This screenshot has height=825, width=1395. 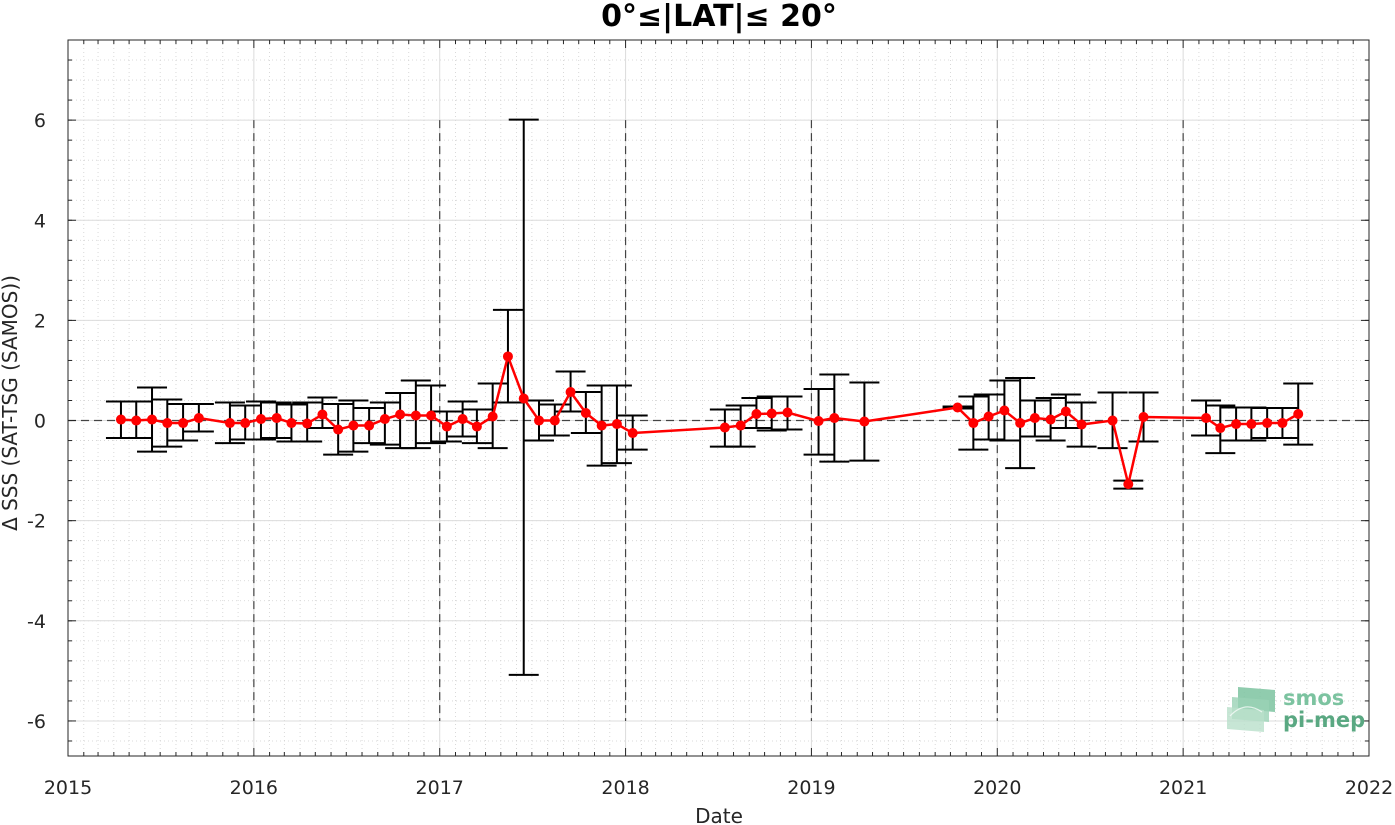 I want to click on x-tick-label: 2019, so click(x=811, y=788).